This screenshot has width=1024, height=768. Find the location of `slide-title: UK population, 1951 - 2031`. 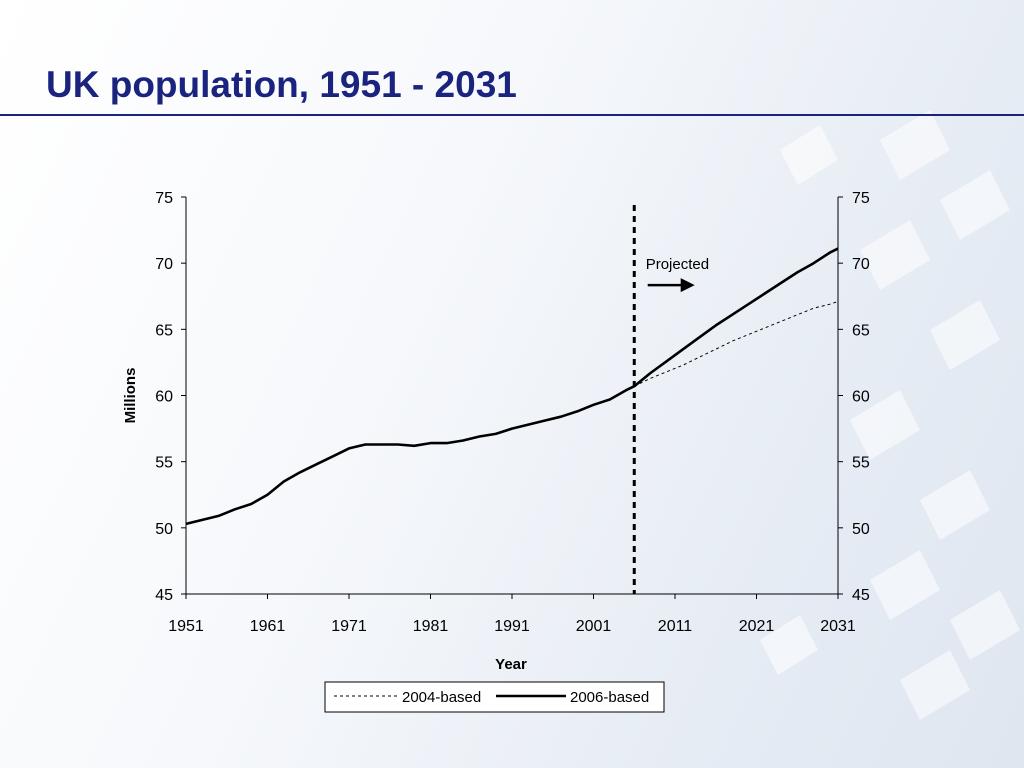

slide-title: UK population, 1951 - 2031 is located at coordinates (281, 84).